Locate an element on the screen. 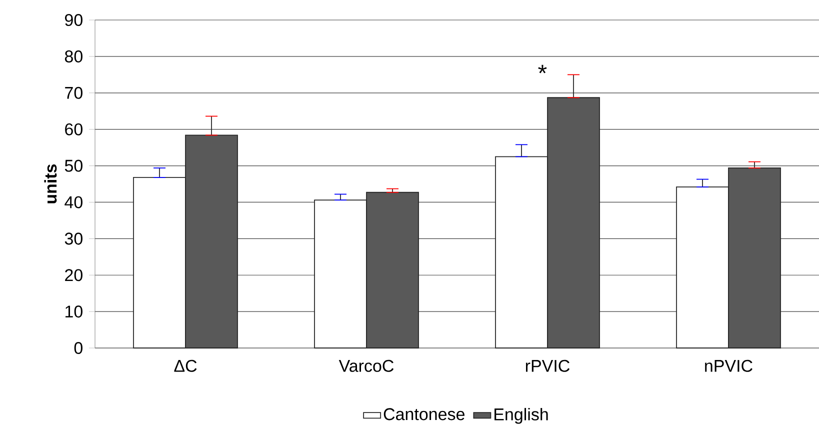 The width and height of the screenshot is (819, 428). y-tick-label: 90 is located at coordinates (73, 20).